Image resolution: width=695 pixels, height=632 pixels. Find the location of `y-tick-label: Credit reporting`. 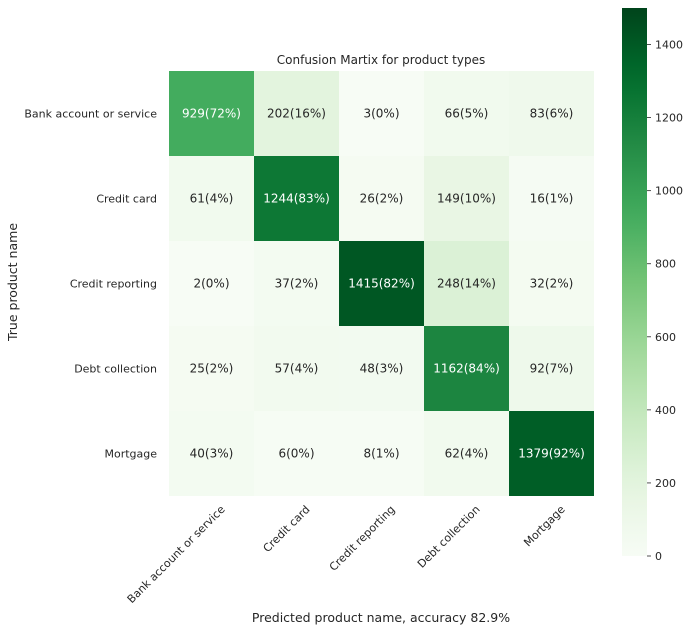

y-tick-label: Credit reporting is located at coordinates (113, 284).